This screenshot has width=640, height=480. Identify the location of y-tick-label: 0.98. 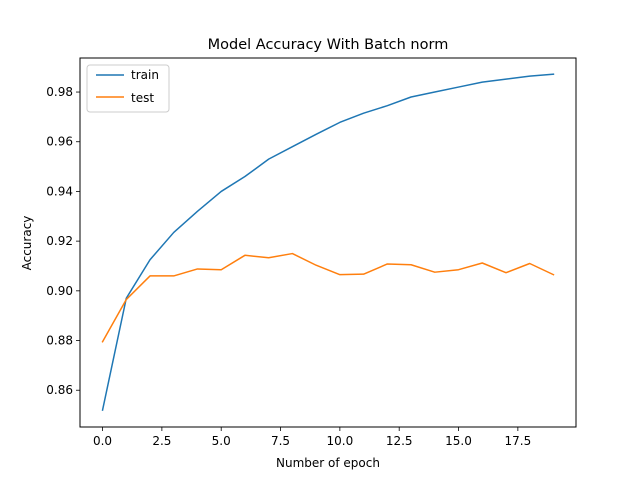
(59, 92).